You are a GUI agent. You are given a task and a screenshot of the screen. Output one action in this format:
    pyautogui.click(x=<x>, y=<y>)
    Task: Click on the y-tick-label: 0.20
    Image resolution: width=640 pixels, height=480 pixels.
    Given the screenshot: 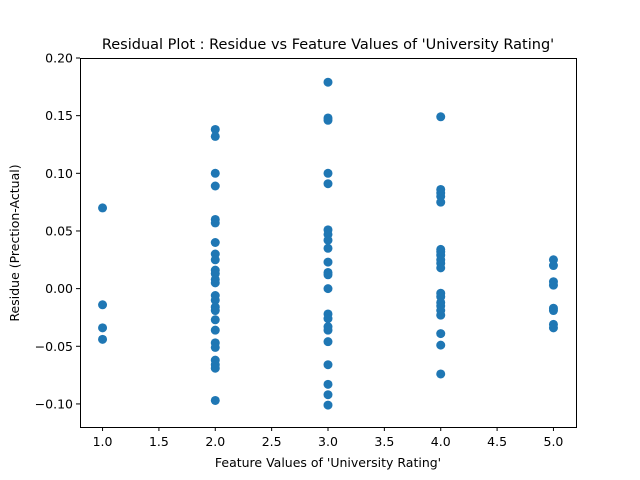 What is the action you would take?
    pyautogui.click(x=59, y=58)
    